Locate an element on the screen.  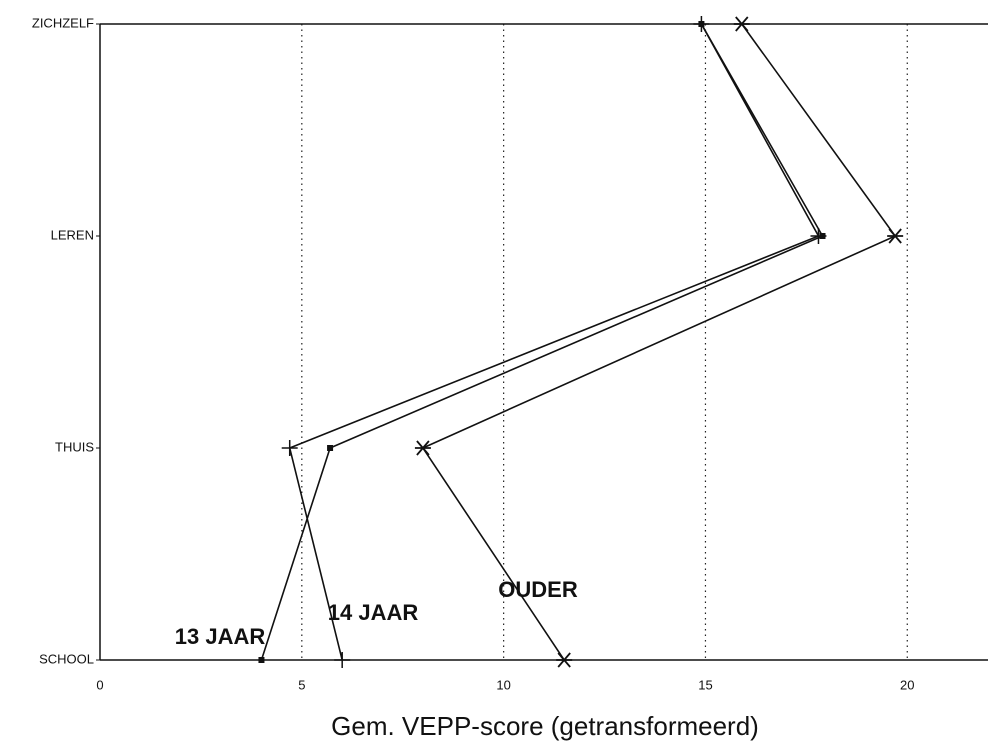
y-tick-label: ZICHZELF is located at coordinates (63, 22).